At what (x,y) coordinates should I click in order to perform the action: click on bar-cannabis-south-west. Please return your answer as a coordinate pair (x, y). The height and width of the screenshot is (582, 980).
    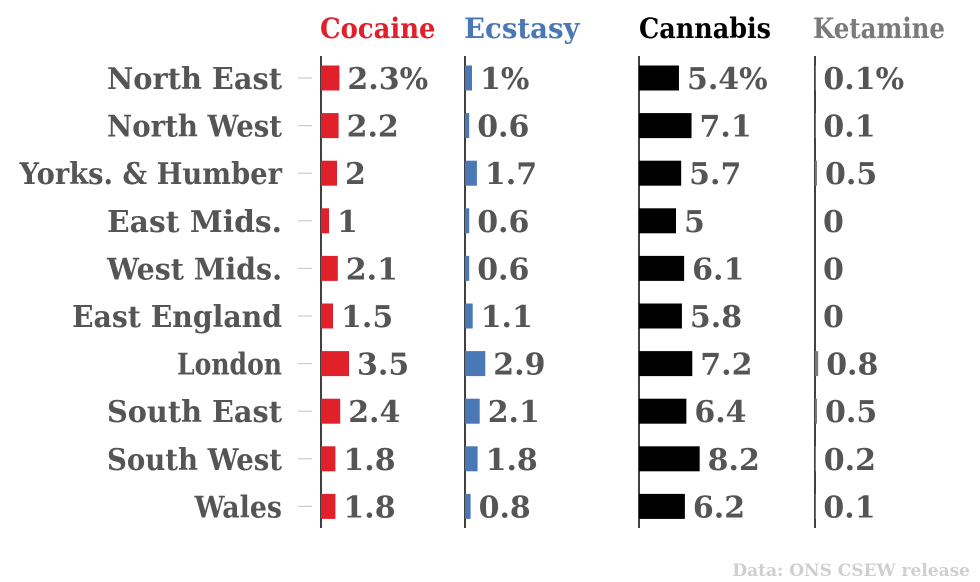
    Looking at the image, I should click on (669, 459).